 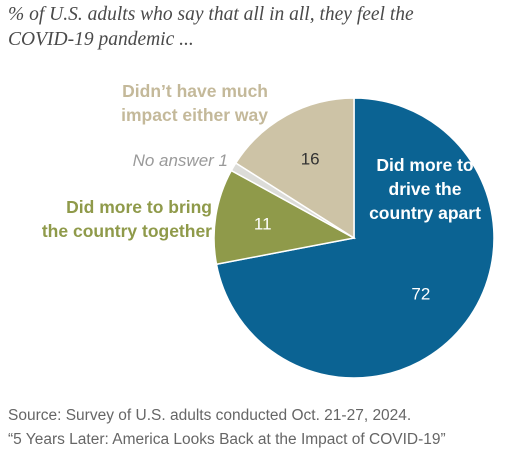 I want to click on category-label-line: the country together, so click(x=127, y=231).